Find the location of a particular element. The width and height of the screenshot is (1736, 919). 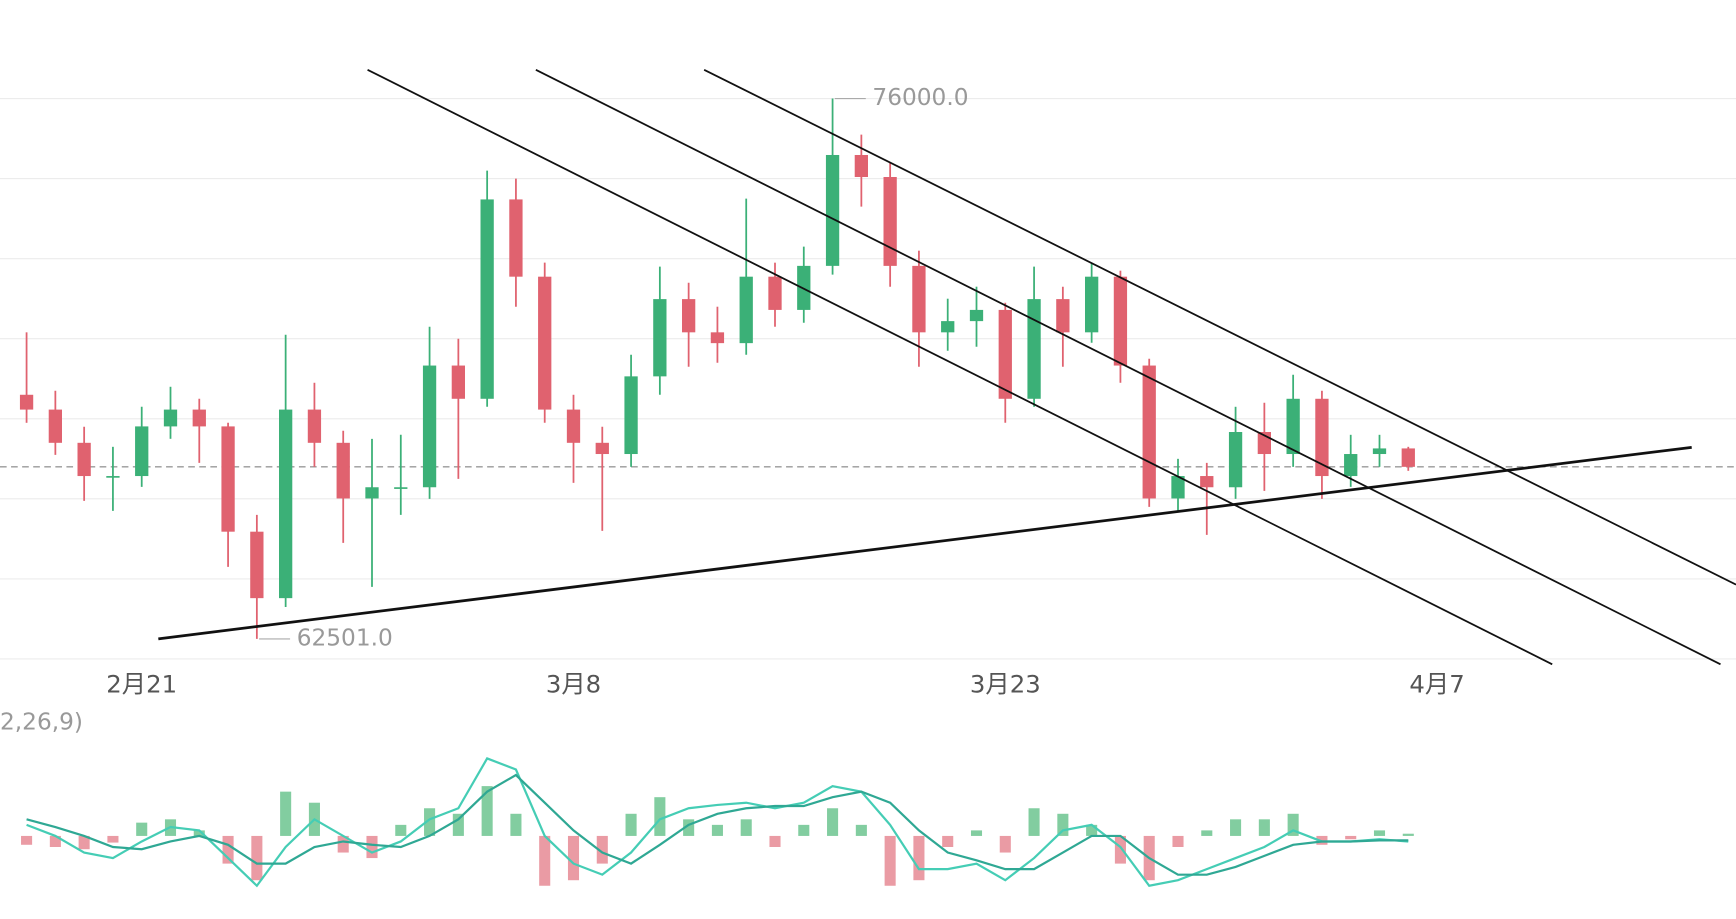

x-tick-label: 2月21 is located at coordinates (141, 683).